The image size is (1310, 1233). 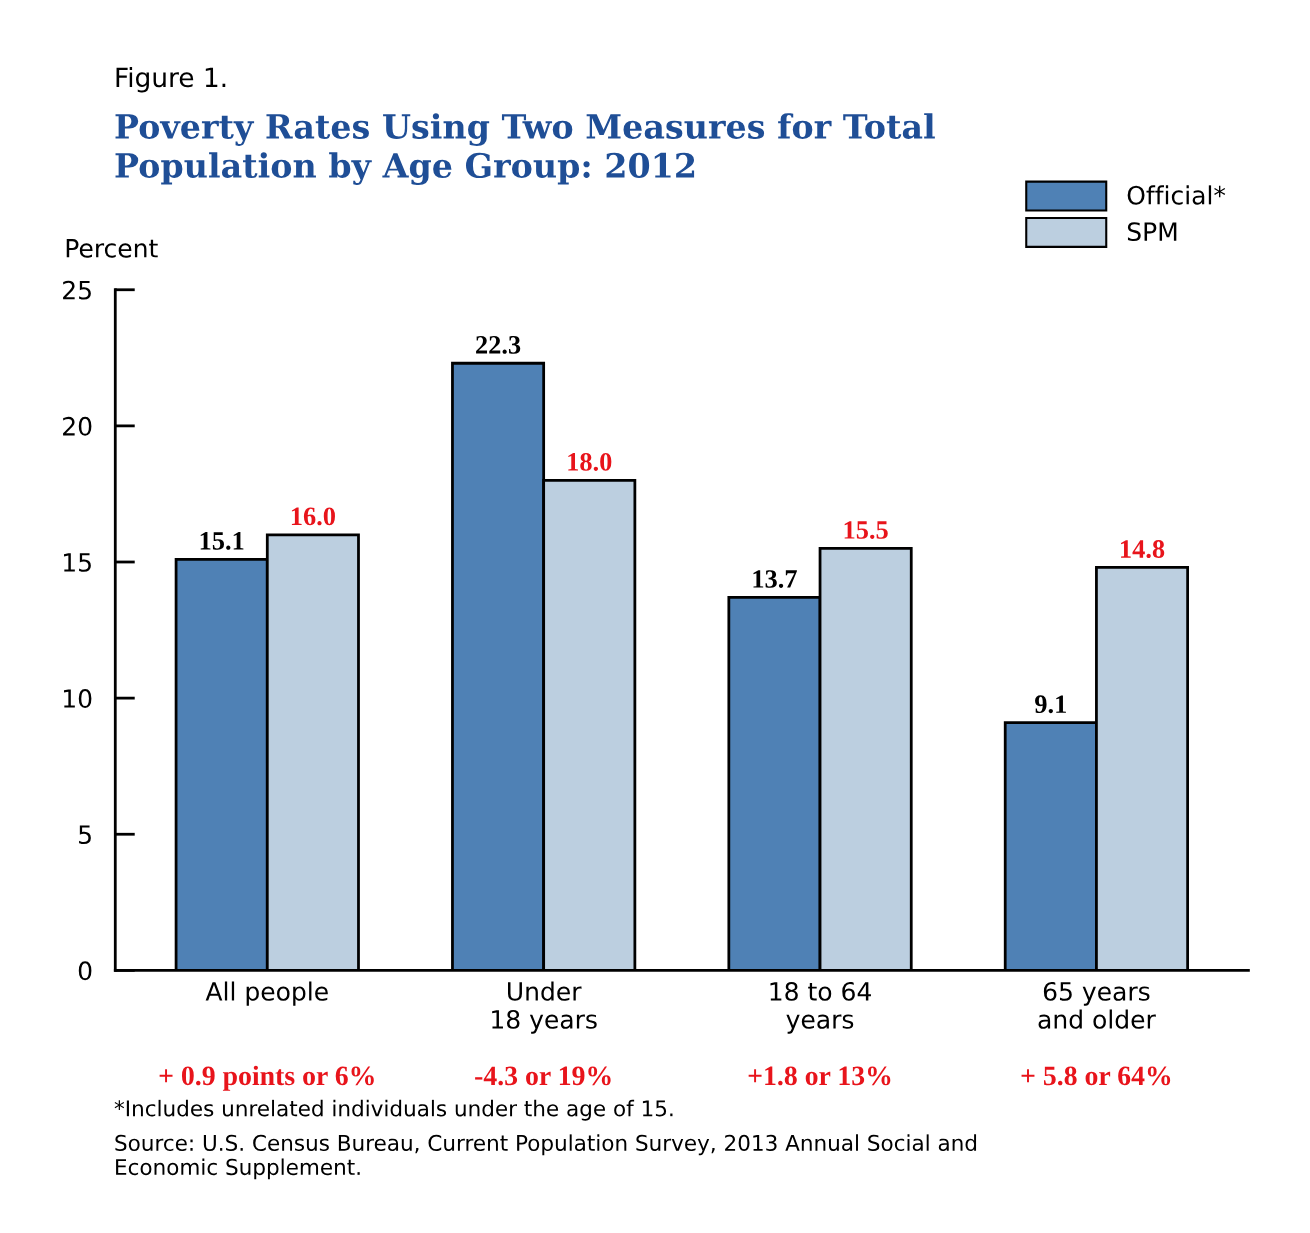 I want to click on legend-label: SPM, so click(x=1152, y=232).